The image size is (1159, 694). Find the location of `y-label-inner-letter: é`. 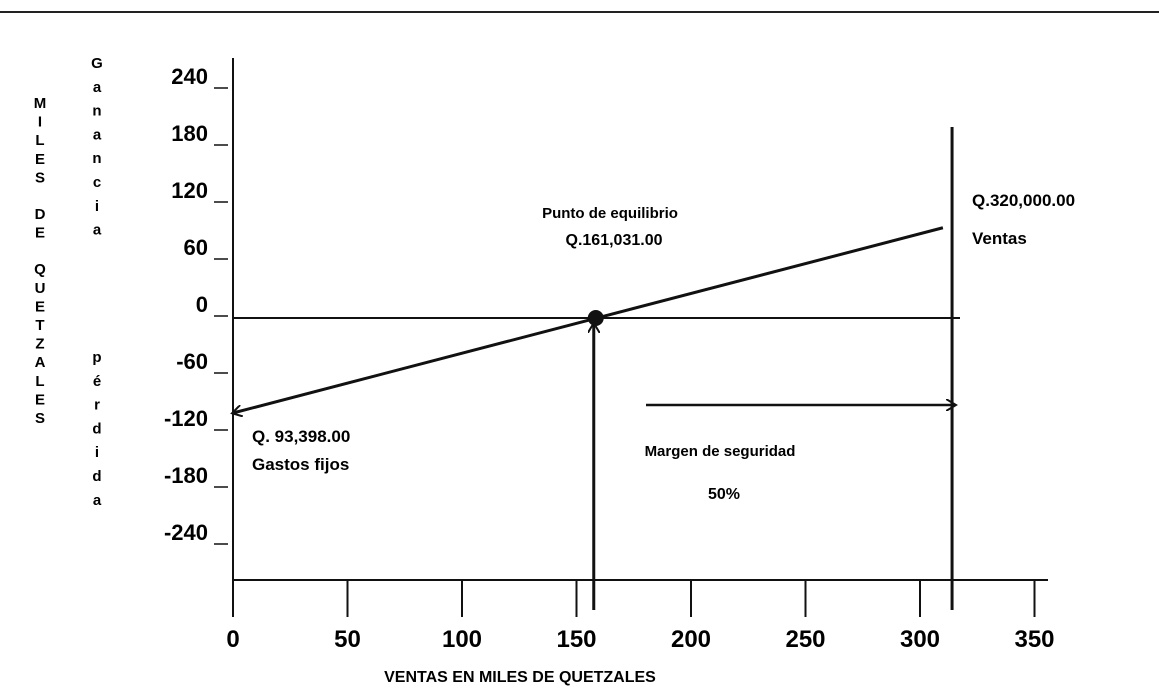

y-label-inner-letter: é is located at coordinates (97, 381).